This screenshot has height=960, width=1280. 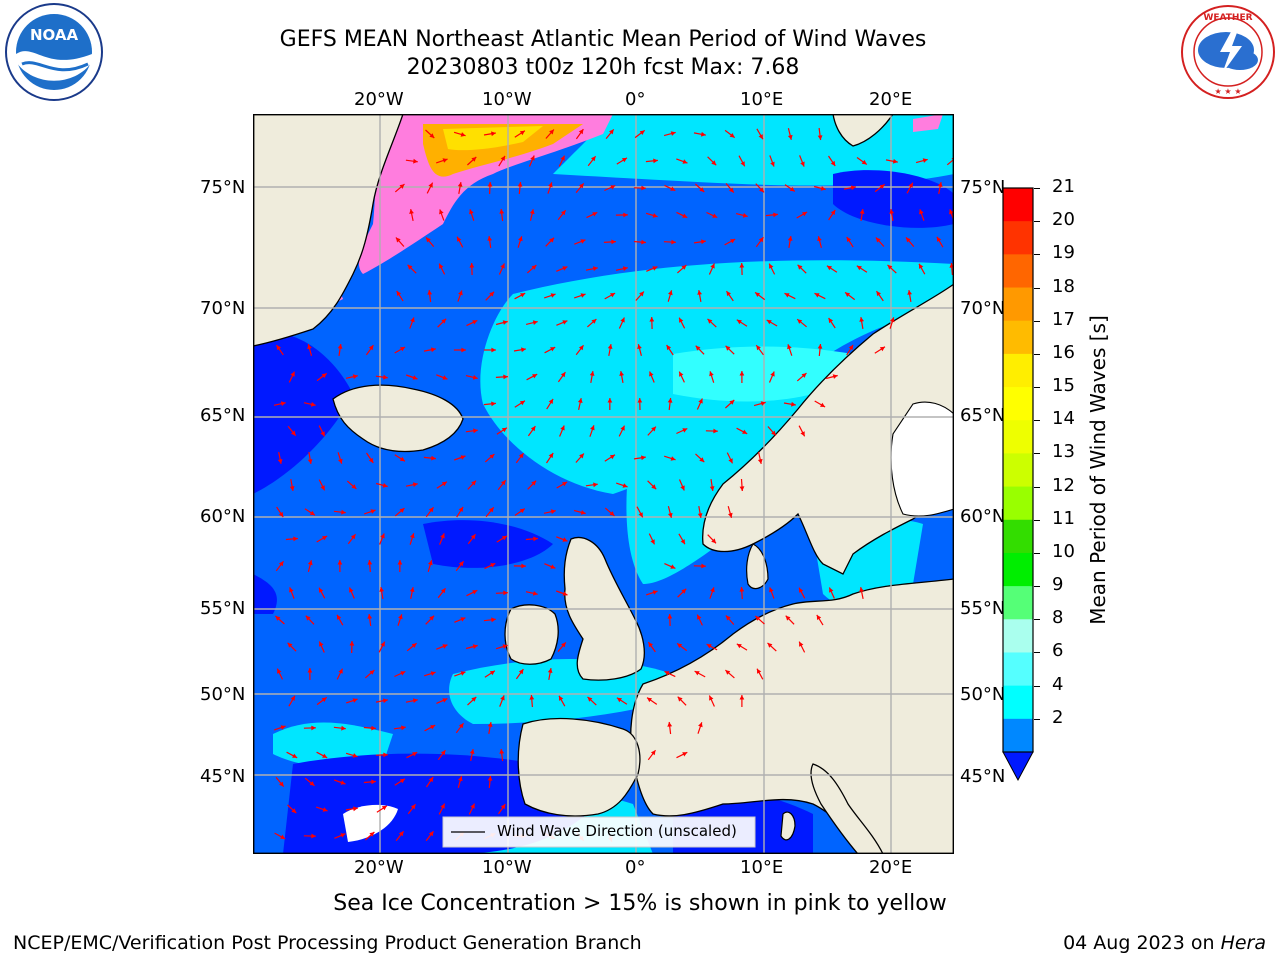 What do you see at coordinates (1243, 943) in the screenshot?
I see `footer-host: Hera` at bounding box center [1243, 943].